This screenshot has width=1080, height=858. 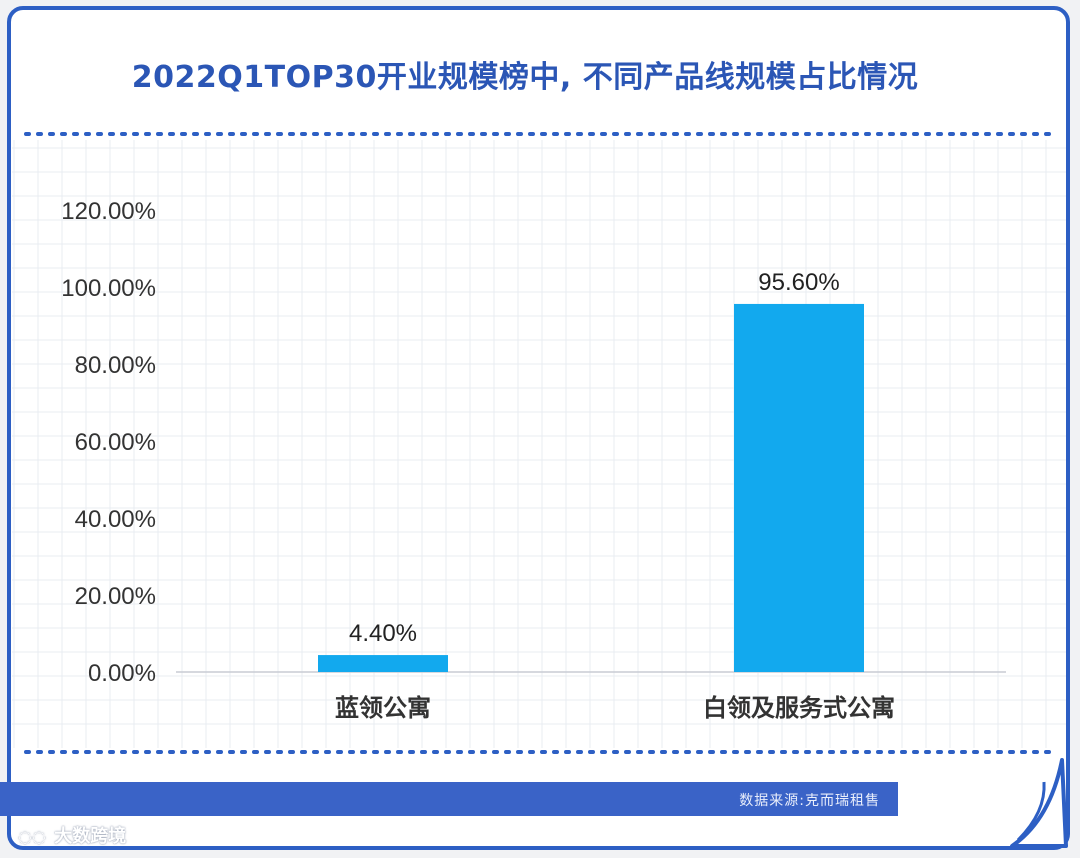 What do you see at coordinates (115, 519) in the screenshot?
I see `y-tick-label: 40.00%` at bounding box center [115, 519].